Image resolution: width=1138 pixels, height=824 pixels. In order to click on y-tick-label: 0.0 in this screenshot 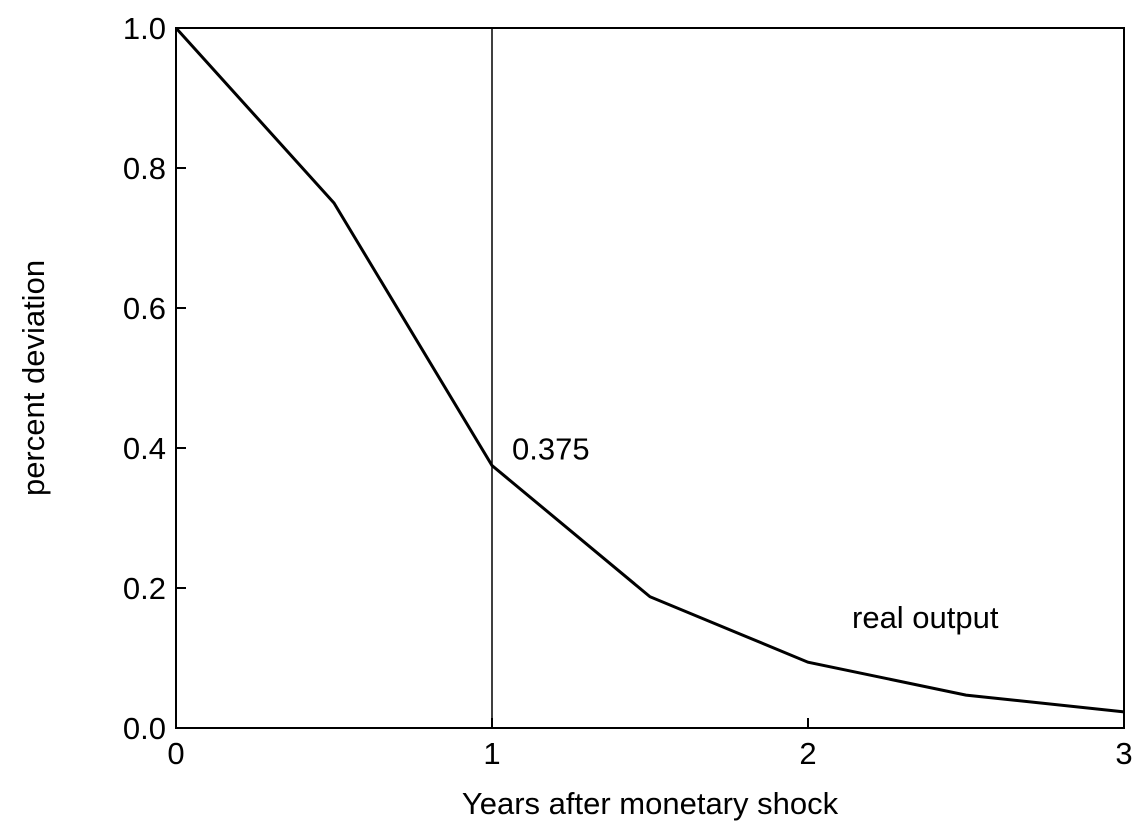, I will do `click(144, 728)`.